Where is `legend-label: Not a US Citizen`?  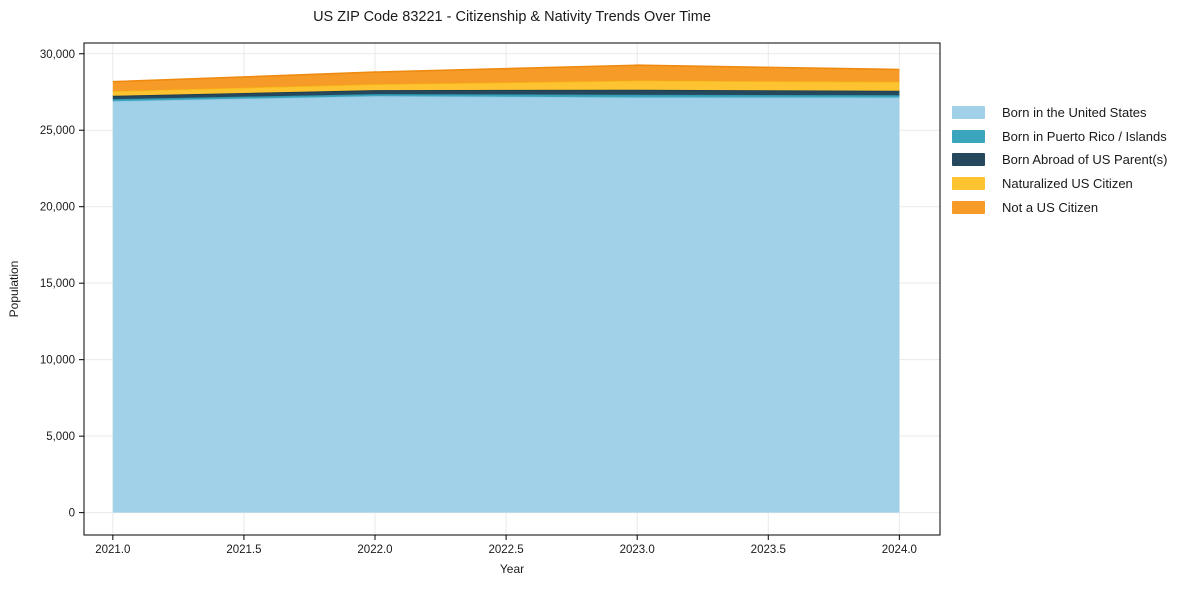 legend-label: Not a US Citizen is located at coordinates (1050, 207).